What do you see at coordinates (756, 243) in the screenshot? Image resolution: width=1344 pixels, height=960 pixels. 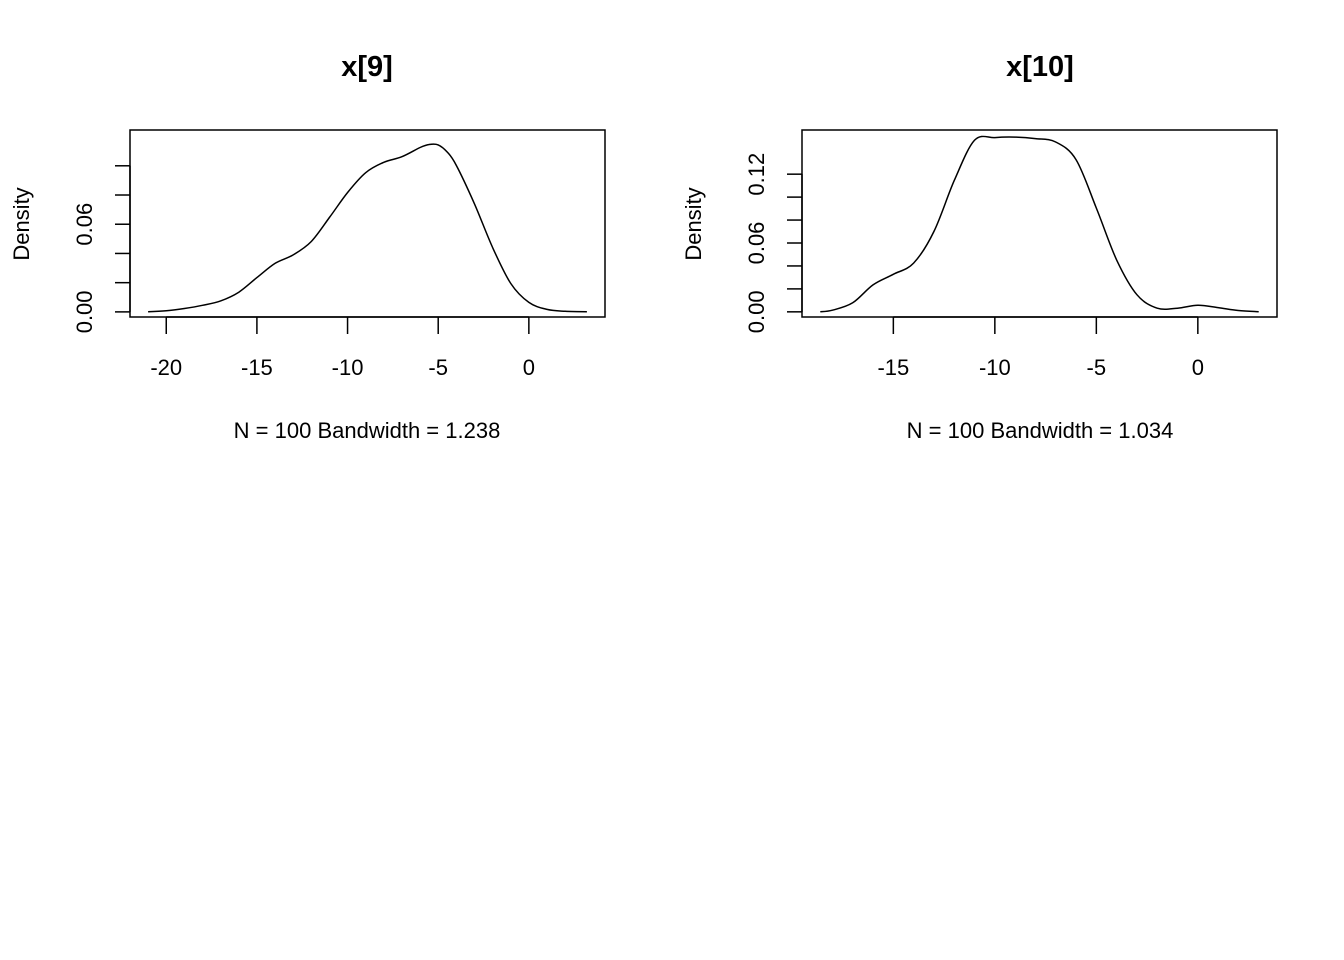 I see `panel-2-y-tick-label: 0.06` at bounding box center [756, 243].